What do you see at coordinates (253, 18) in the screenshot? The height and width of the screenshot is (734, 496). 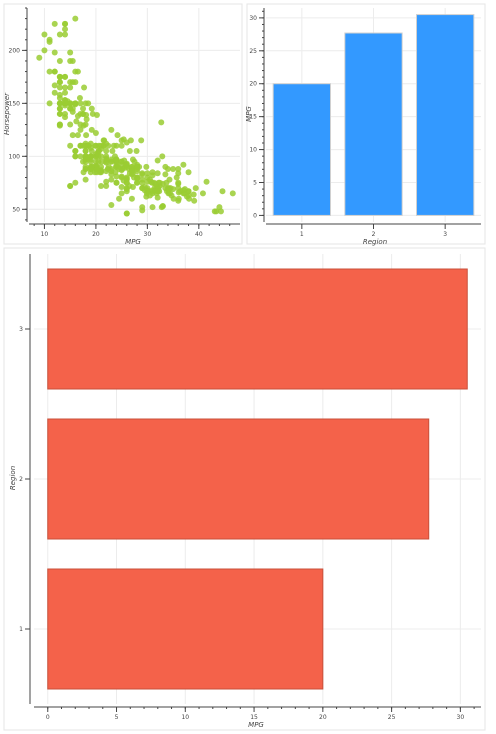 I see `vbar-y-tick-label: 30` at bounding box center [253, 18].